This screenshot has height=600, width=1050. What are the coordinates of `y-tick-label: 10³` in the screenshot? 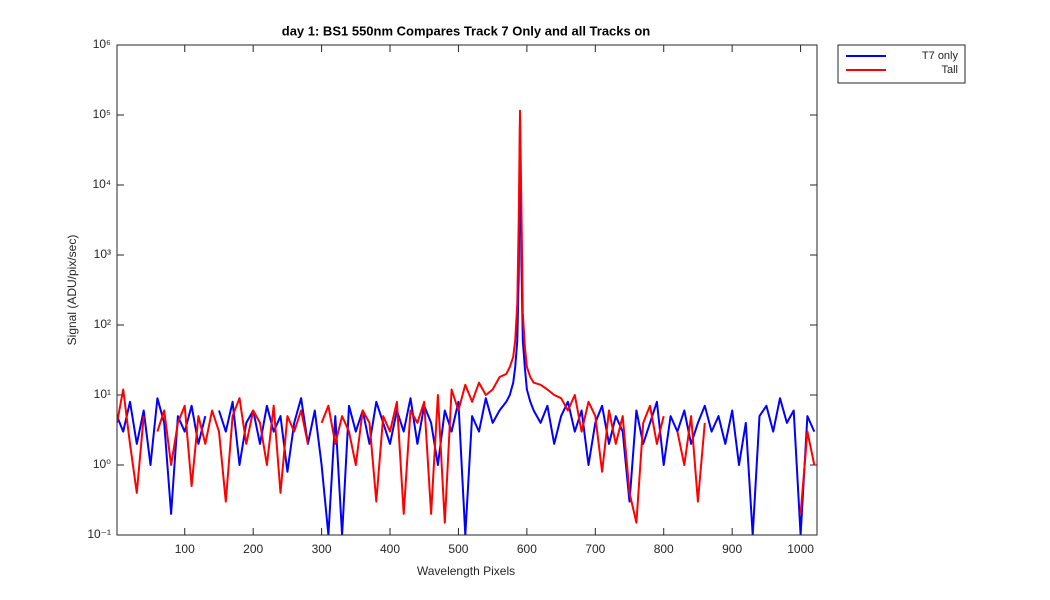 It's located at (102, 254).